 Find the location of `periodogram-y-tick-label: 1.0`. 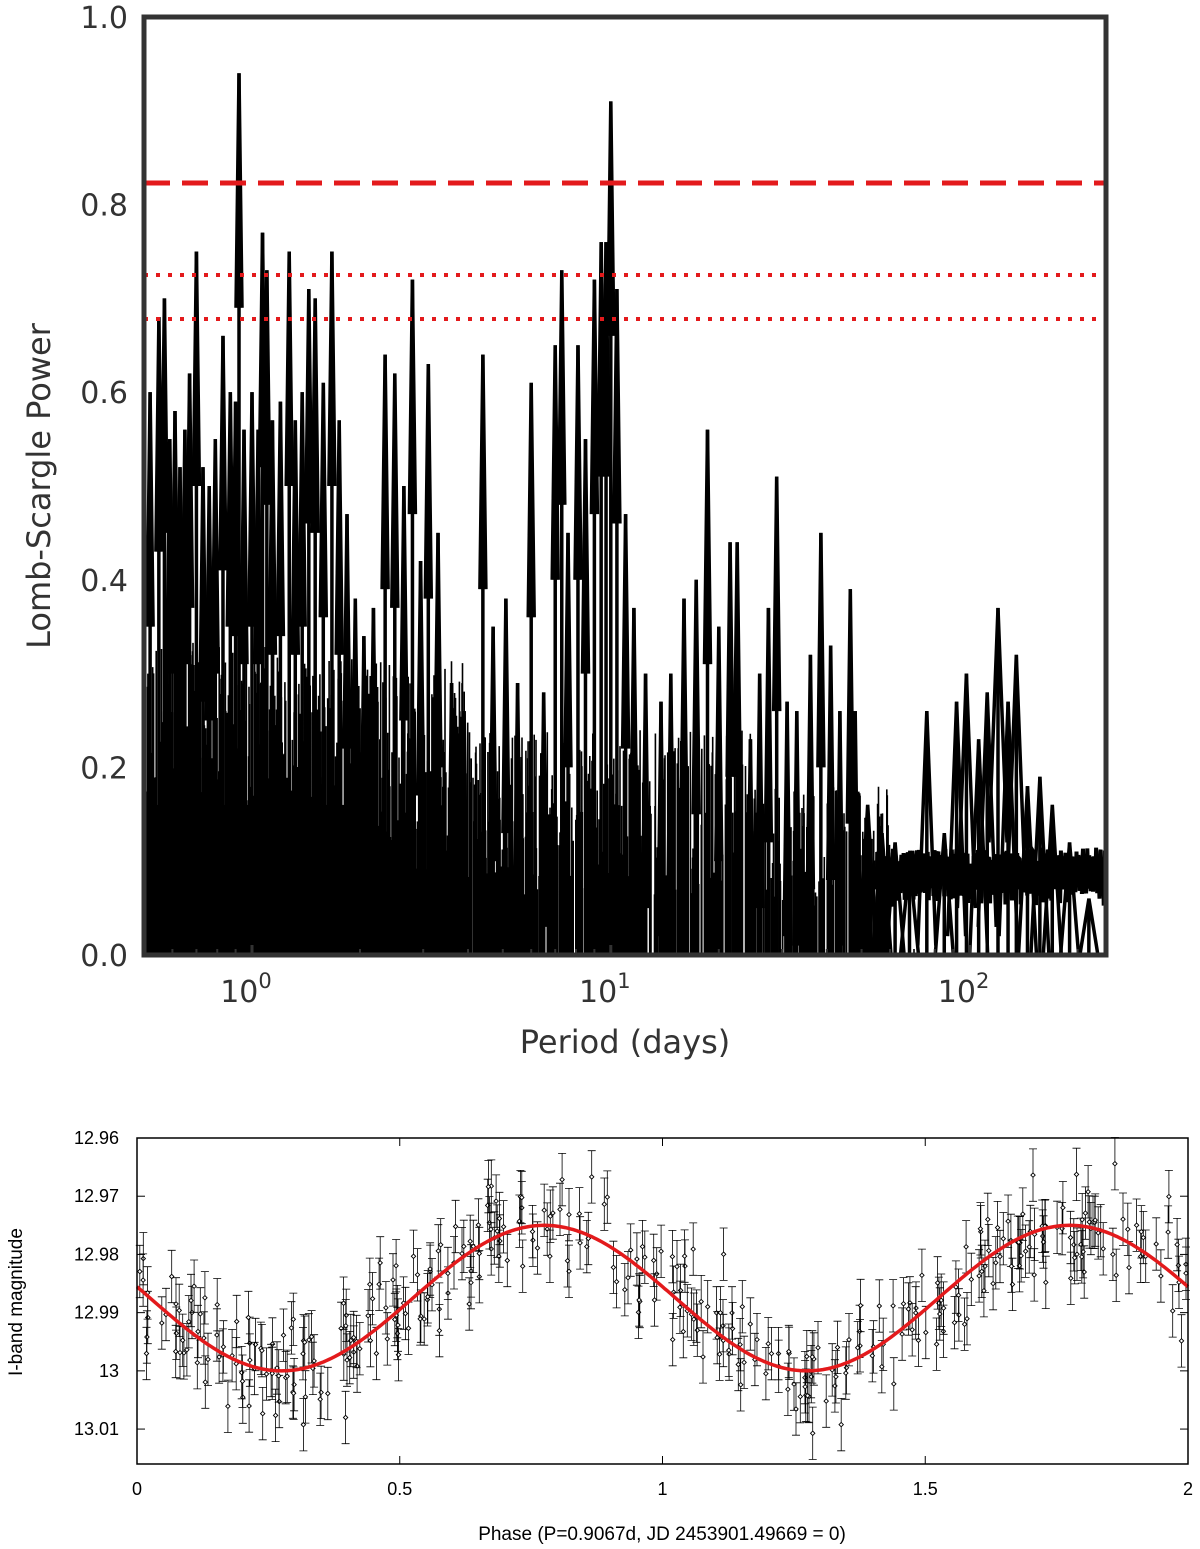

periodogram-y-tick-label: 1.0 is located at coordinates (104, 18).